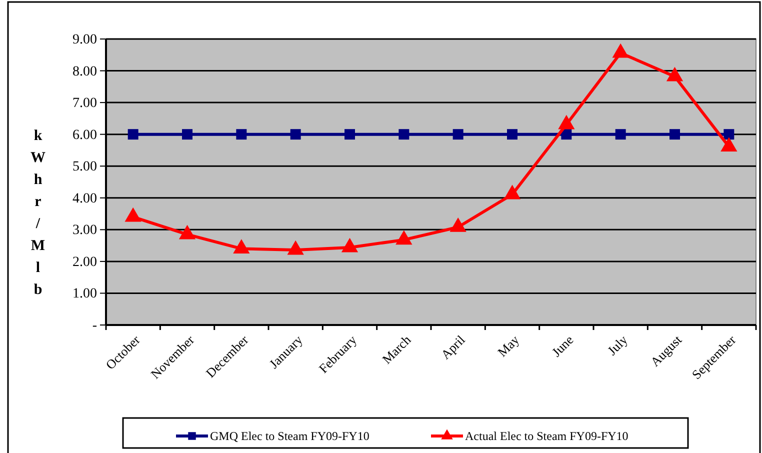 The image size is (762, 453). I want to click on y-tick-label: 6.00, so click(84, 135).